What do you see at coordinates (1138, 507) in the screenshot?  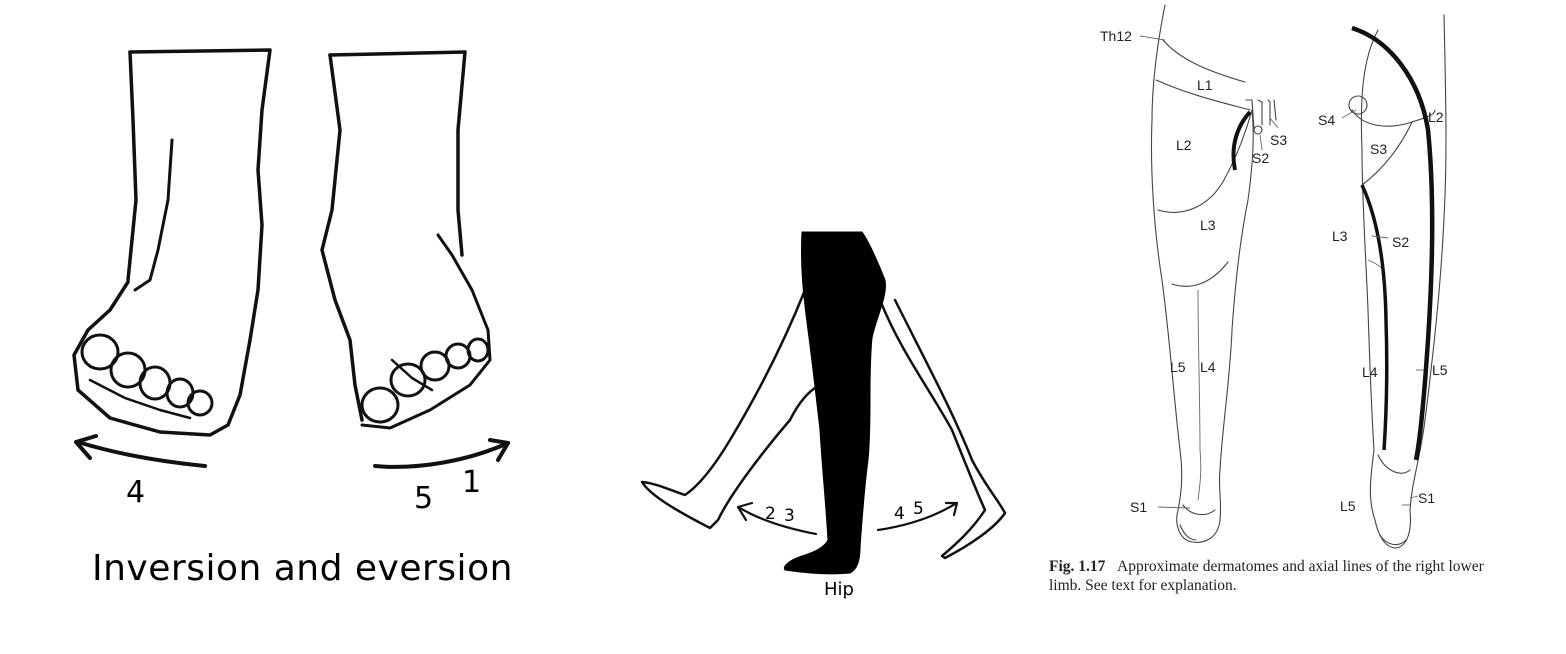 I see `label-s1-front: S1` at bounding box center [1138, 507].